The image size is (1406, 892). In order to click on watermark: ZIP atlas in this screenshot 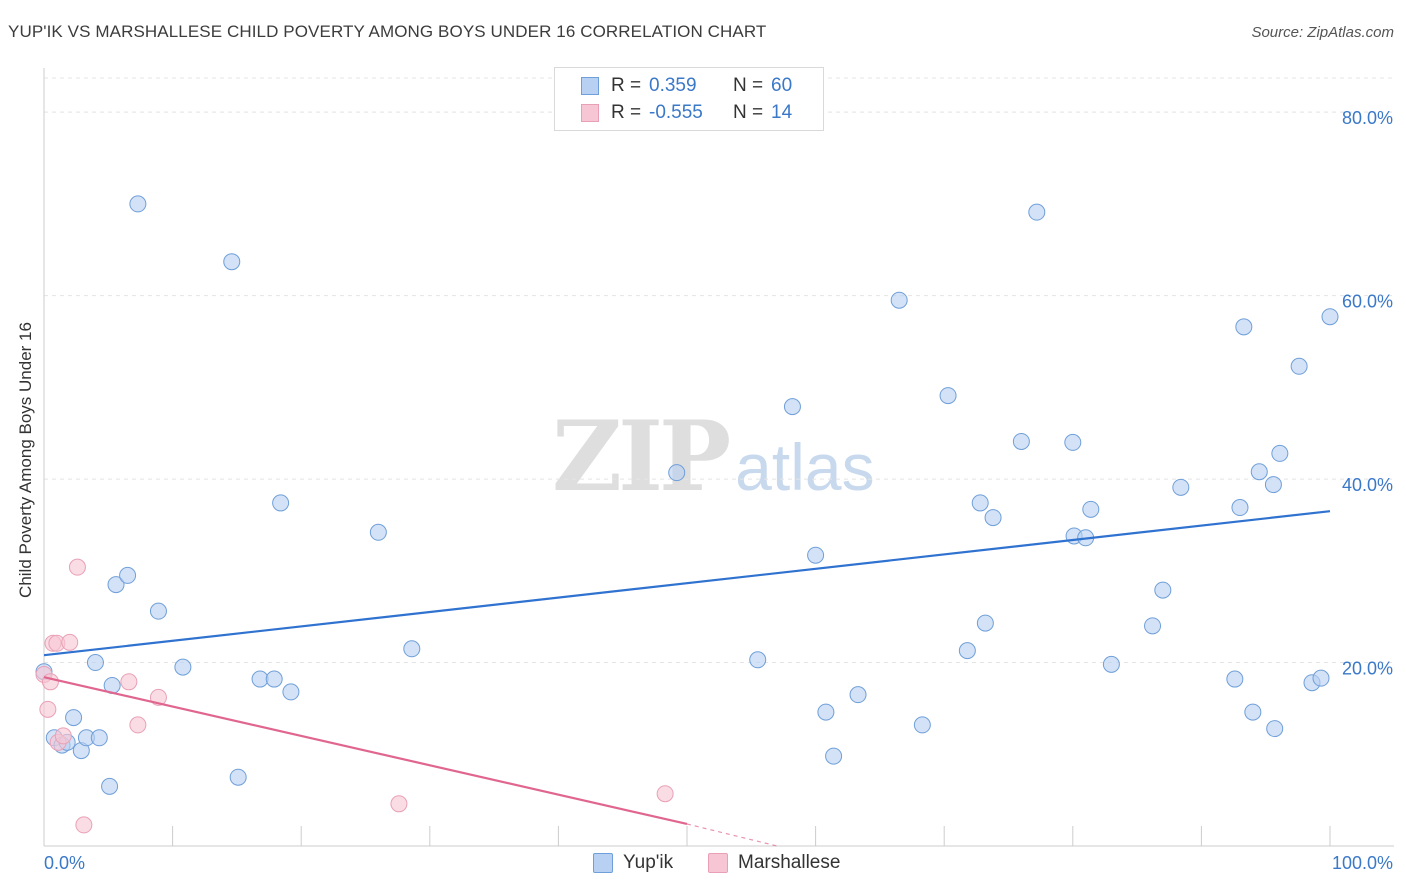, I will do `click(713, 456)`.